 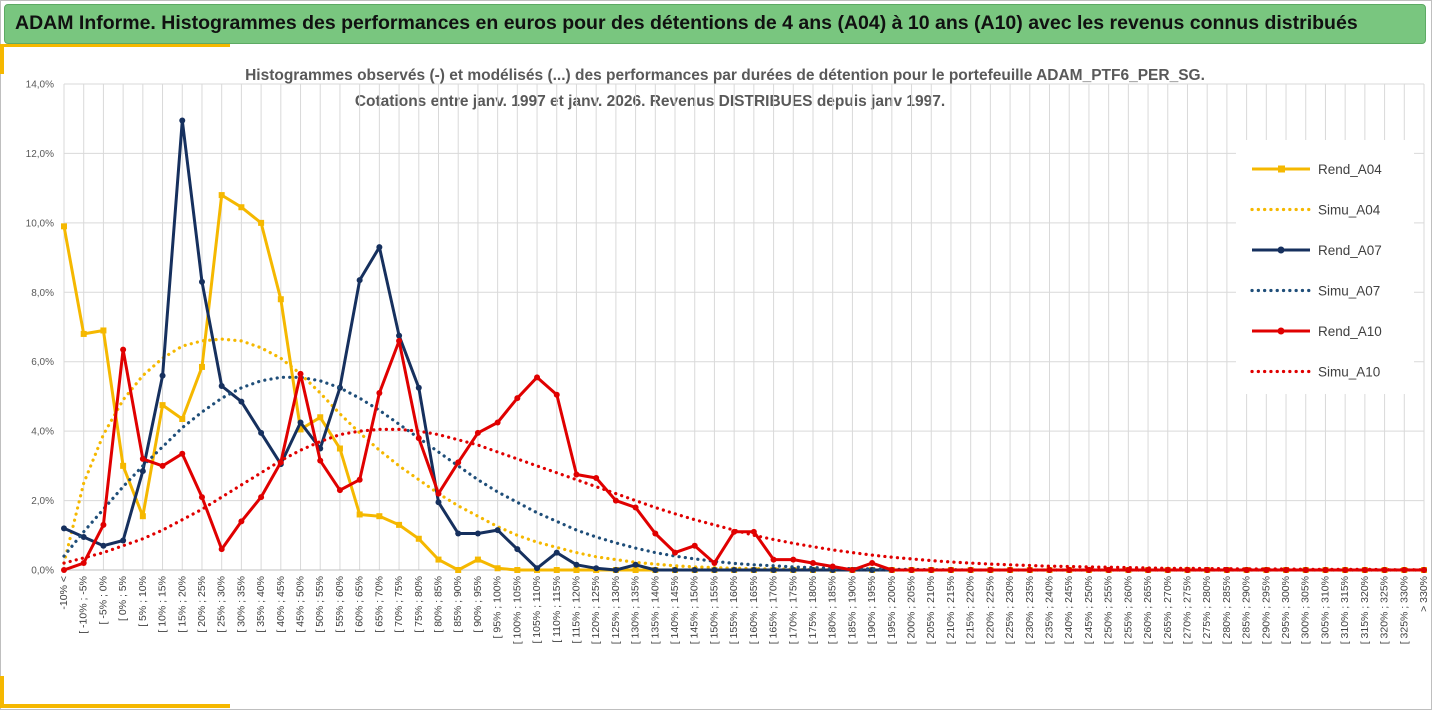 I want to click on x-tick-label: [ 125% ; 130%, so click(x=616, y=610).